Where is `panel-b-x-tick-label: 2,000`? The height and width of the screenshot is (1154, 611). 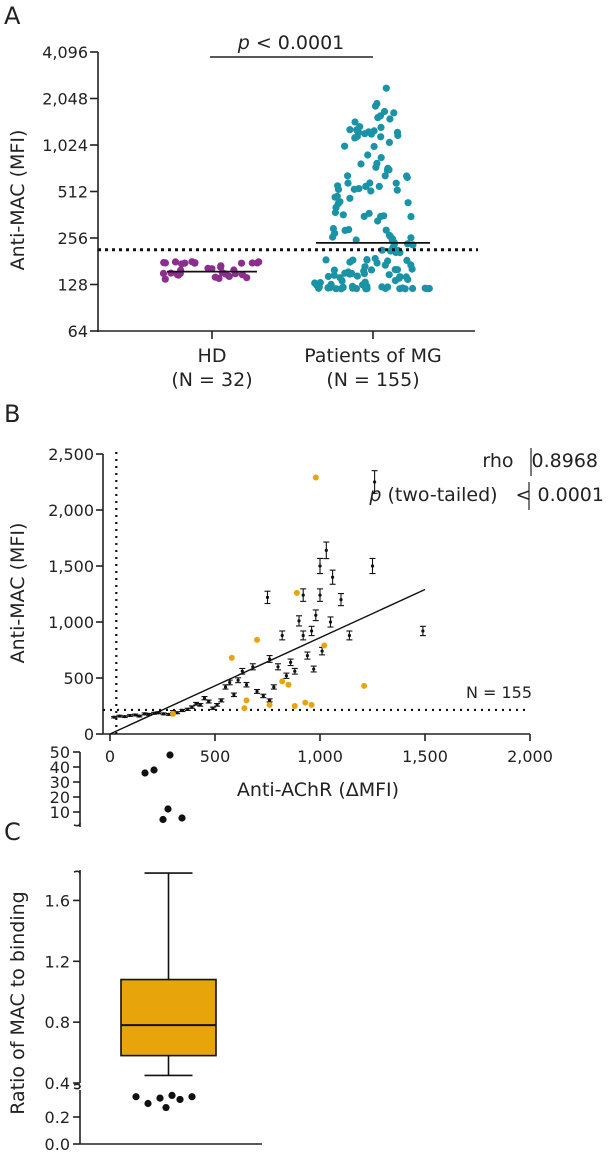
panel-b-x-tick-label: 2,000 is located at coordinates (530, 756).